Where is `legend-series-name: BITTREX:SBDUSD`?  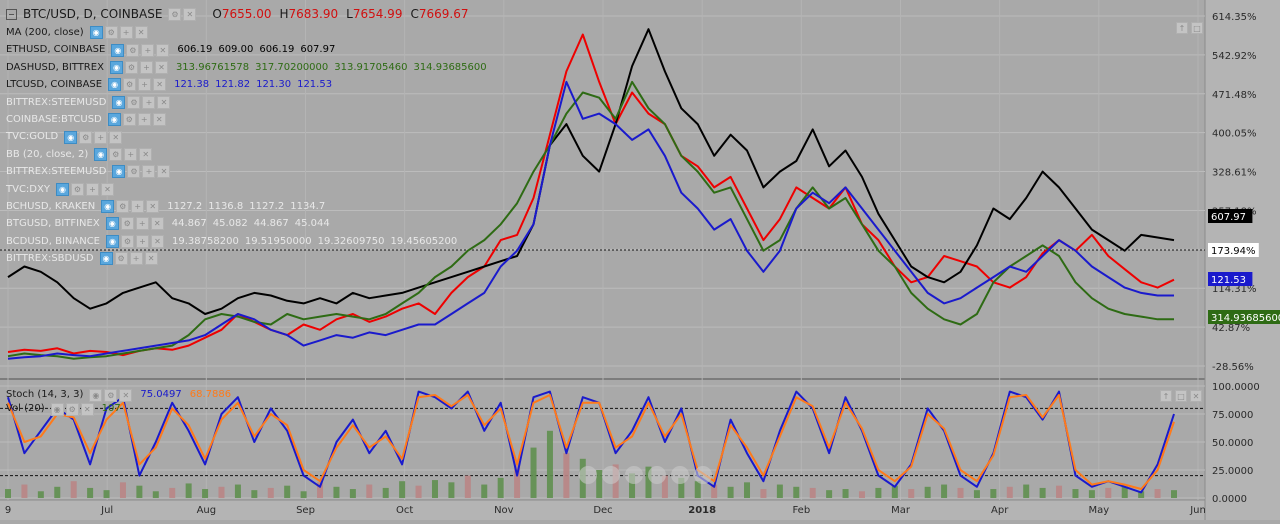 legend-series-name: BITTREX:SBDUSD is located at coordinates (50, 259).